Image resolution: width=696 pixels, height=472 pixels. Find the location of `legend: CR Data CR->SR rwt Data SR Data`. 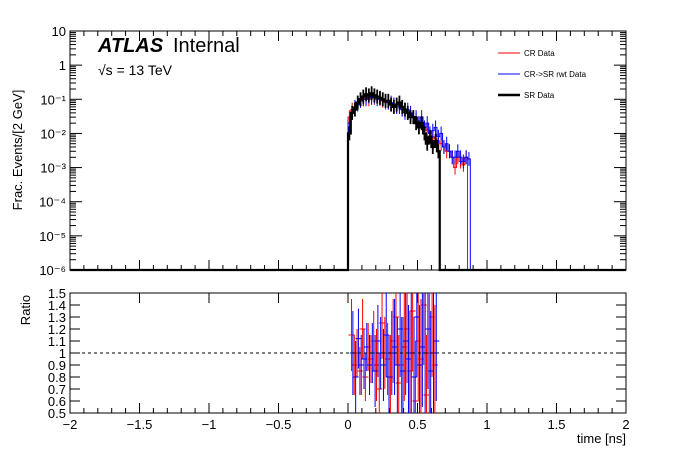

legend: CR Data CR->SR rwt Data SR Data is located at coordinates (542, 74).